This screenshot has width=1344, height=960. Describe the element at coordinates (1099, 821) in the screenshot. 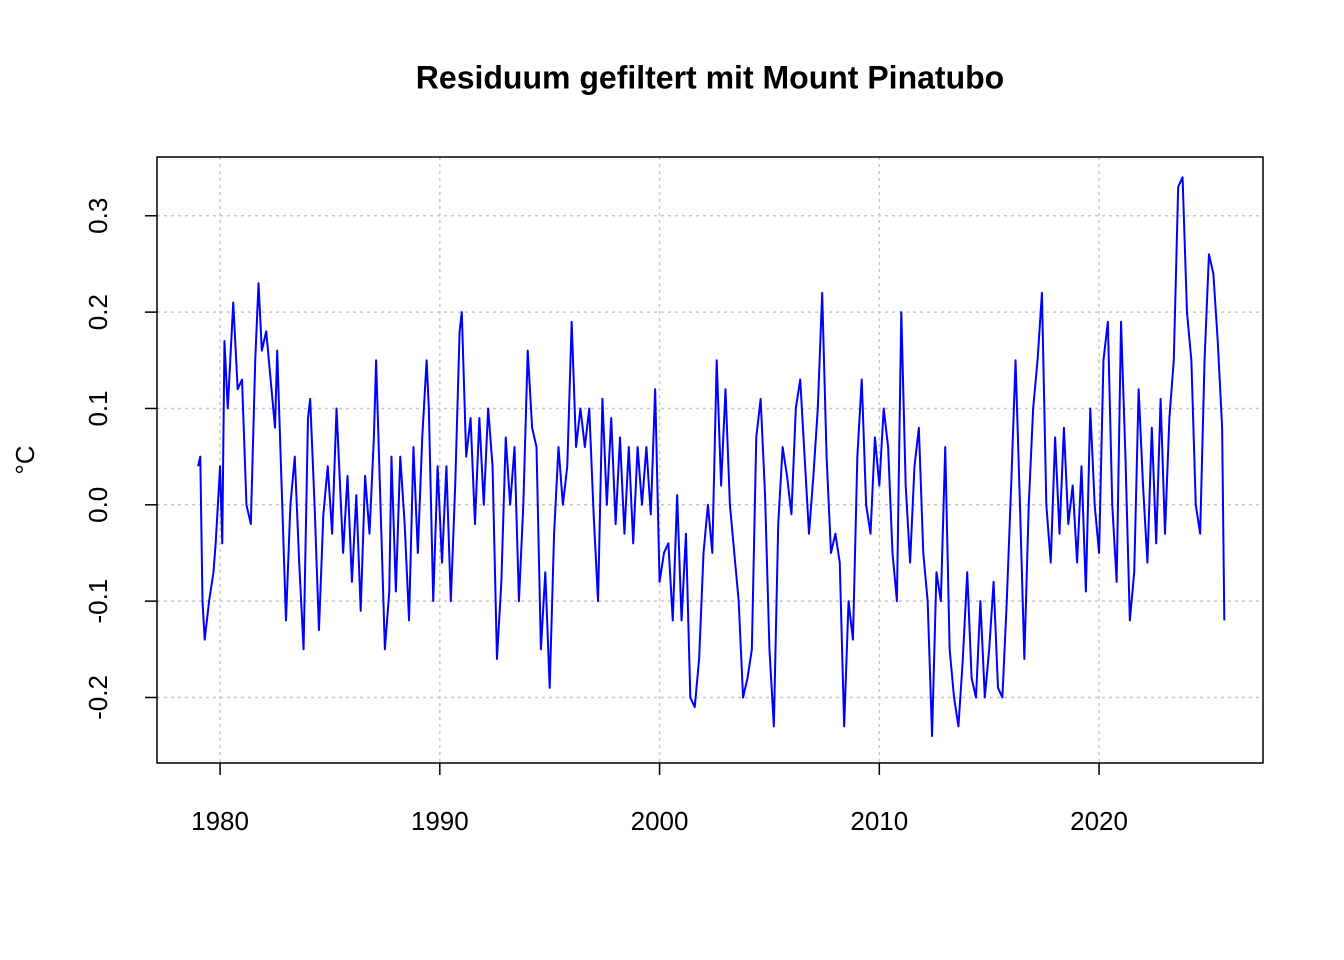

I see `x-tick-label: 2020` at that location.